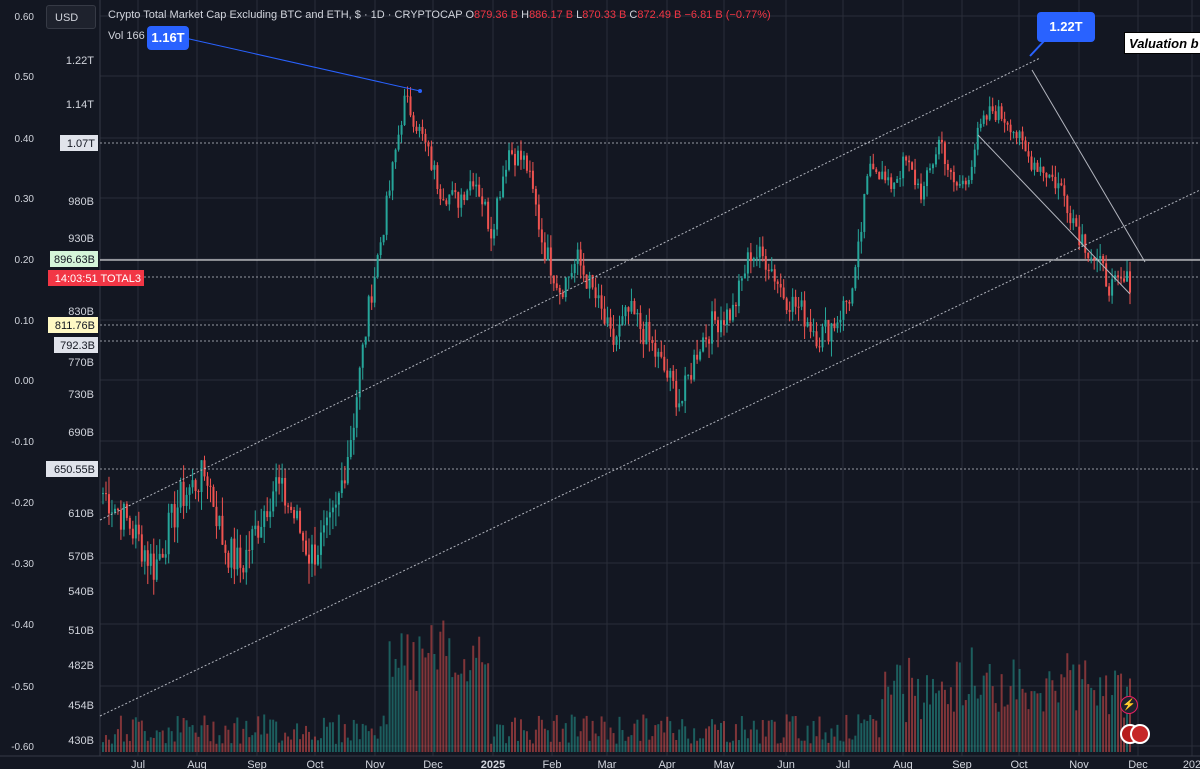 Image resolution: width=1200 pixels, height=769 pixels. Describe the element at coordinates (1140, 734) in the screenshot. I see `event-flag-icon` at that location.